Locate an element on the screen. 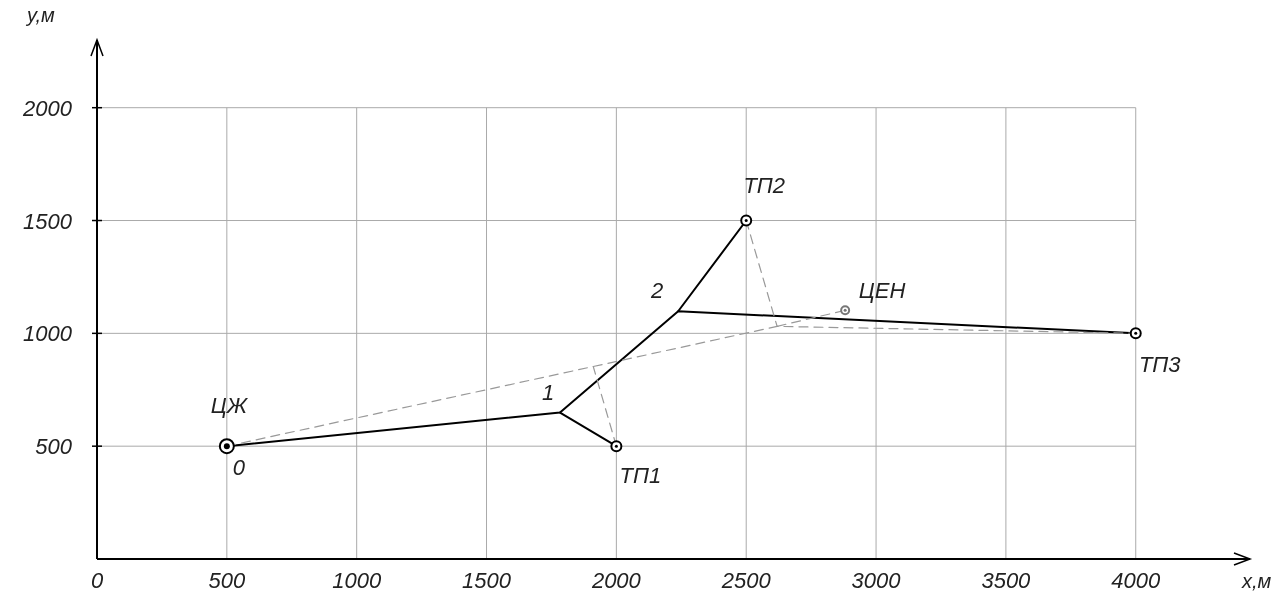  x-tick-label: 3000 is located at coordinates (876, 580).